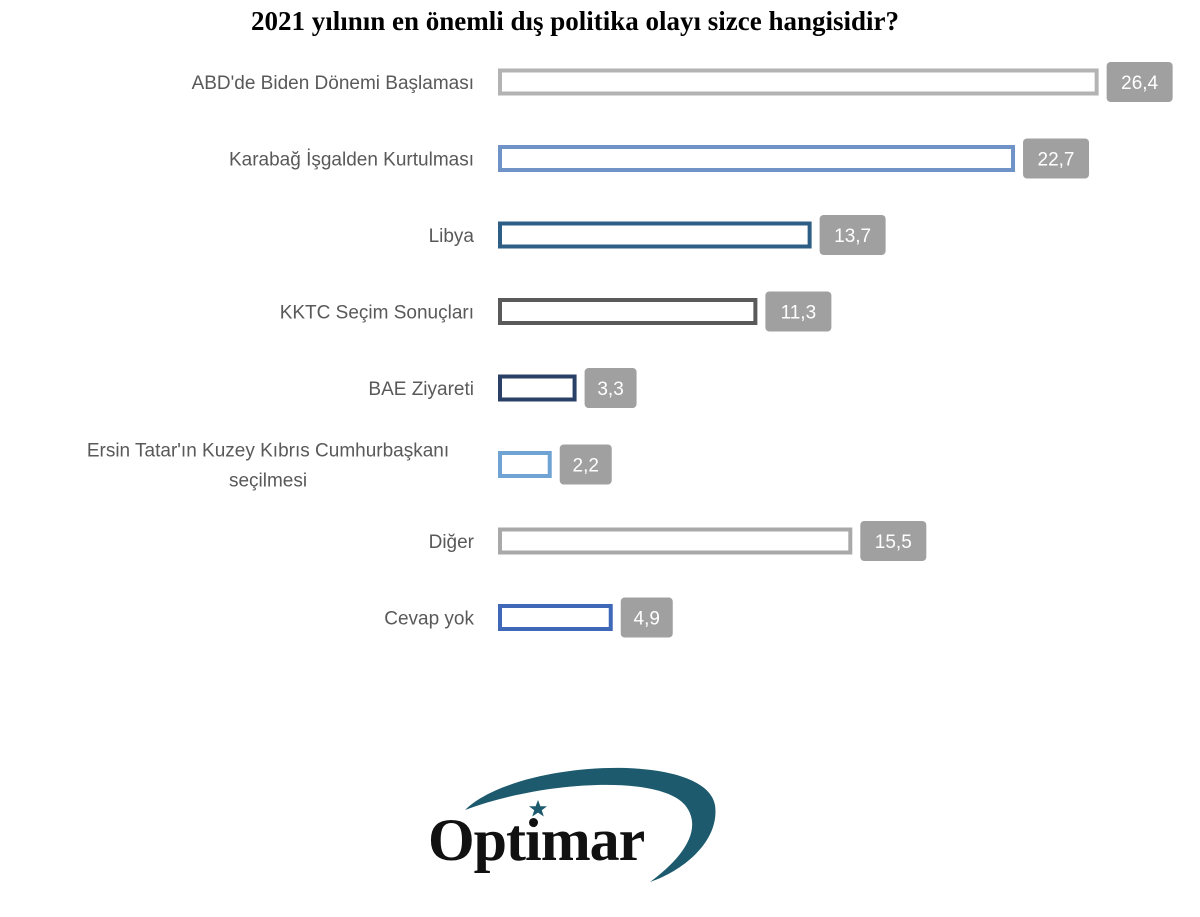 The height and width of the screenshot is (917, 1200). Describe the element at coordinates (452, 542) in the screenshot. I see `category-label: Diğer` at that location.